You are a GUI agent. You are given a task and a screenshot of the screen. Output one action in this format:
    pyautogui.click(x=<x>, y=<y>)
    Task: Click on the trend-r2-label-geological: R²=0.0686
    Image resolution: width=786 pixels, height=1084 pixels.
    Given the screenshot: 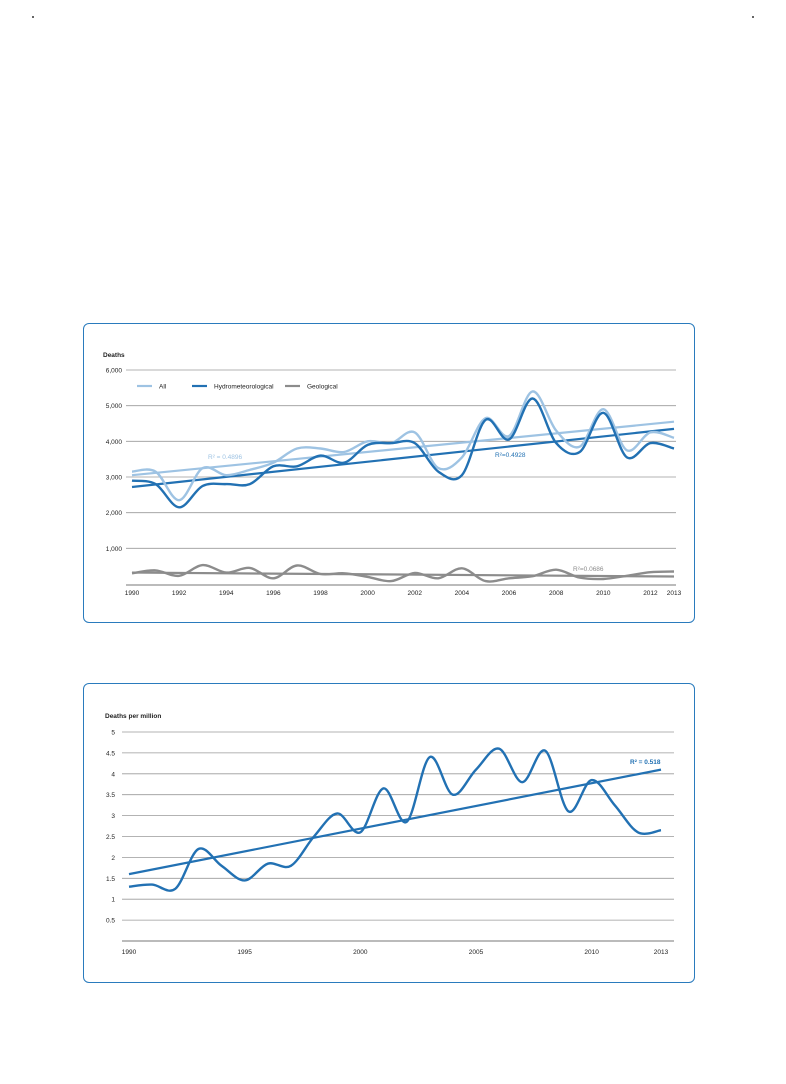 What is the action you would take?
    pyautogui.click(x=588, y=569)
    